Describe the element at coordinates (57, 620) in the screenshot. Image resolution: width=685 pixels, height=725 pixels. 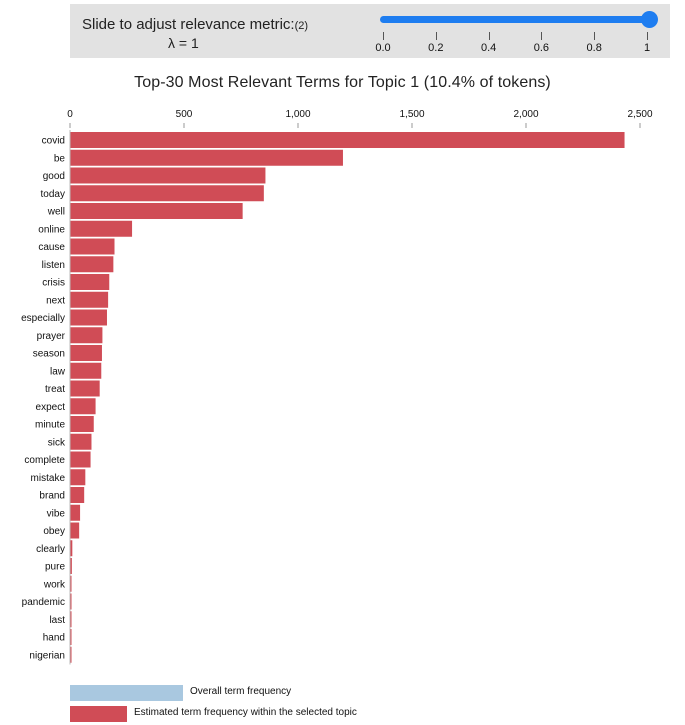
I see `term-label-last: last` at that location.